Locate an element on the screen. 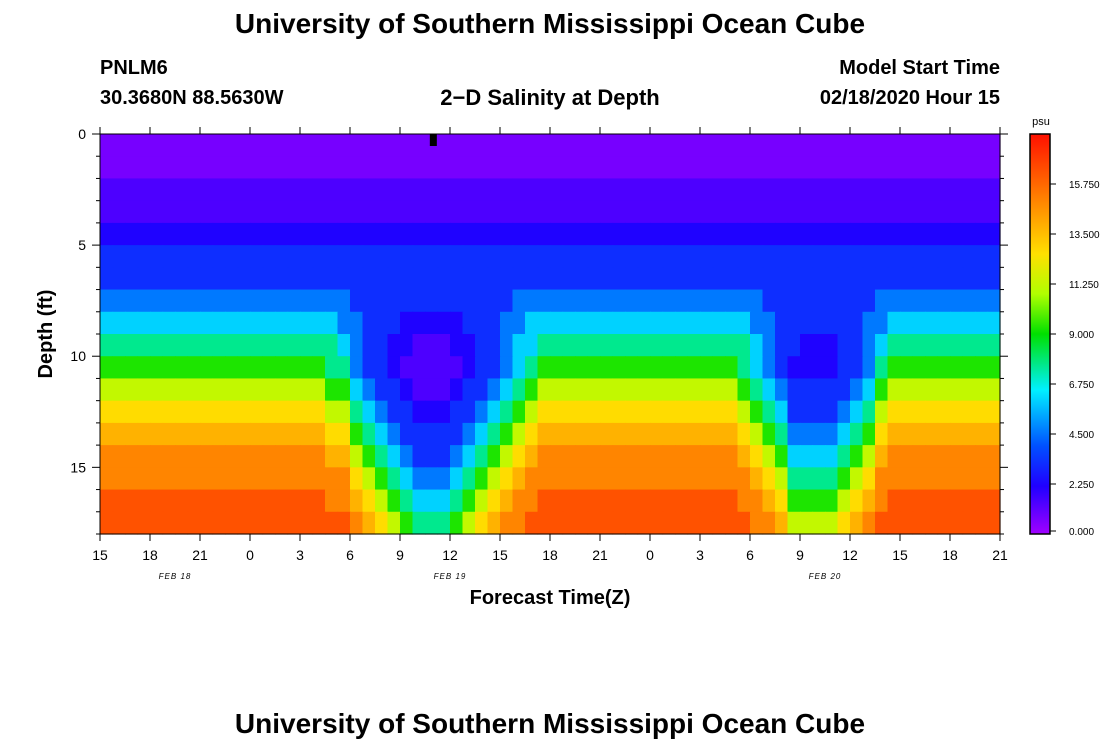 This screenshot has height=750, width=1100. colorbar-unit: psu is located at coordinates (1041, 122).